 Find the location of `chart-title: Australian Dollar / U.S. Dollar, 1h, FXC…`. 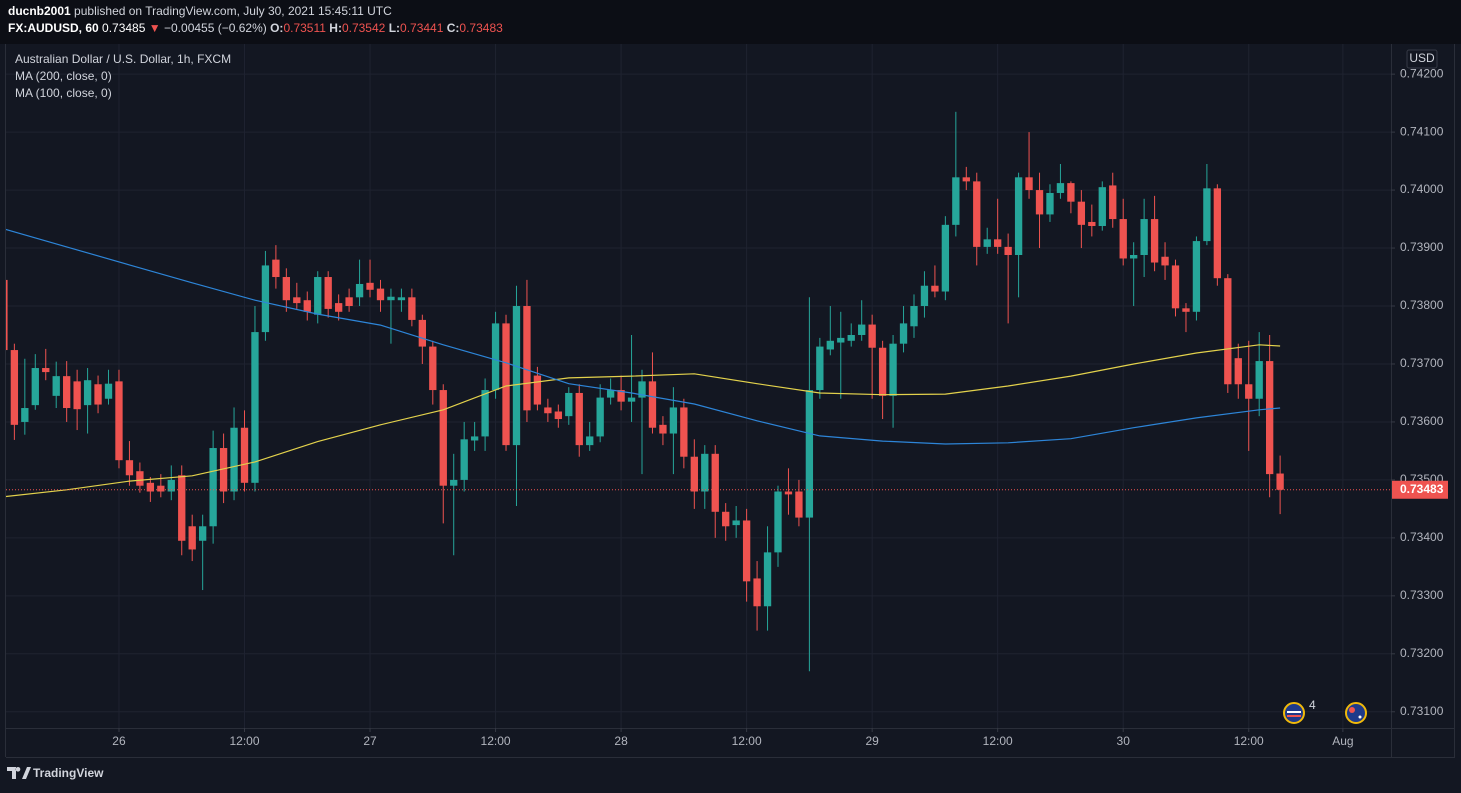

chart-title: Australian Dollar / U.S. Dollar, 1h, FXC… is located at coordinates (123, 59).